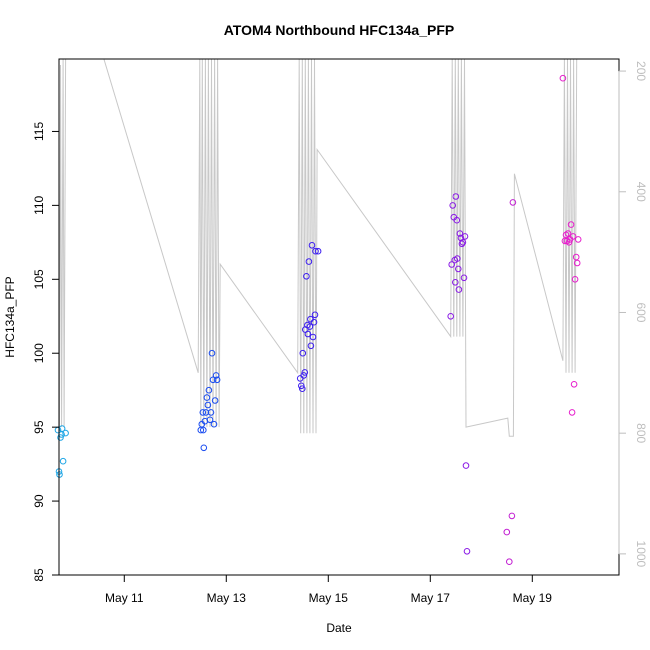  I want to click on y2-tick-label: 600, so click(641, 312).